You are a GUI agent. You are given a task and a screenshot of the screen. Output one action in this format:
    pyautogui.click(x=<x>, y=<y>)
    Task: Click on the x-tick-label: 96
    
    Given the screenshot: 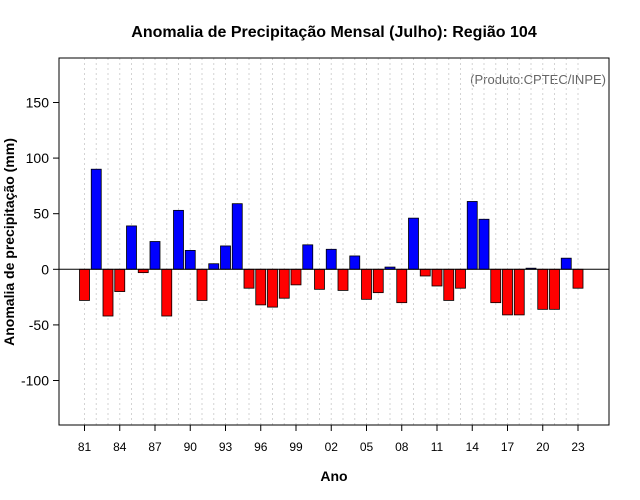 What is the action you would take?
    pyautogui.click(x=261, y=447)
    